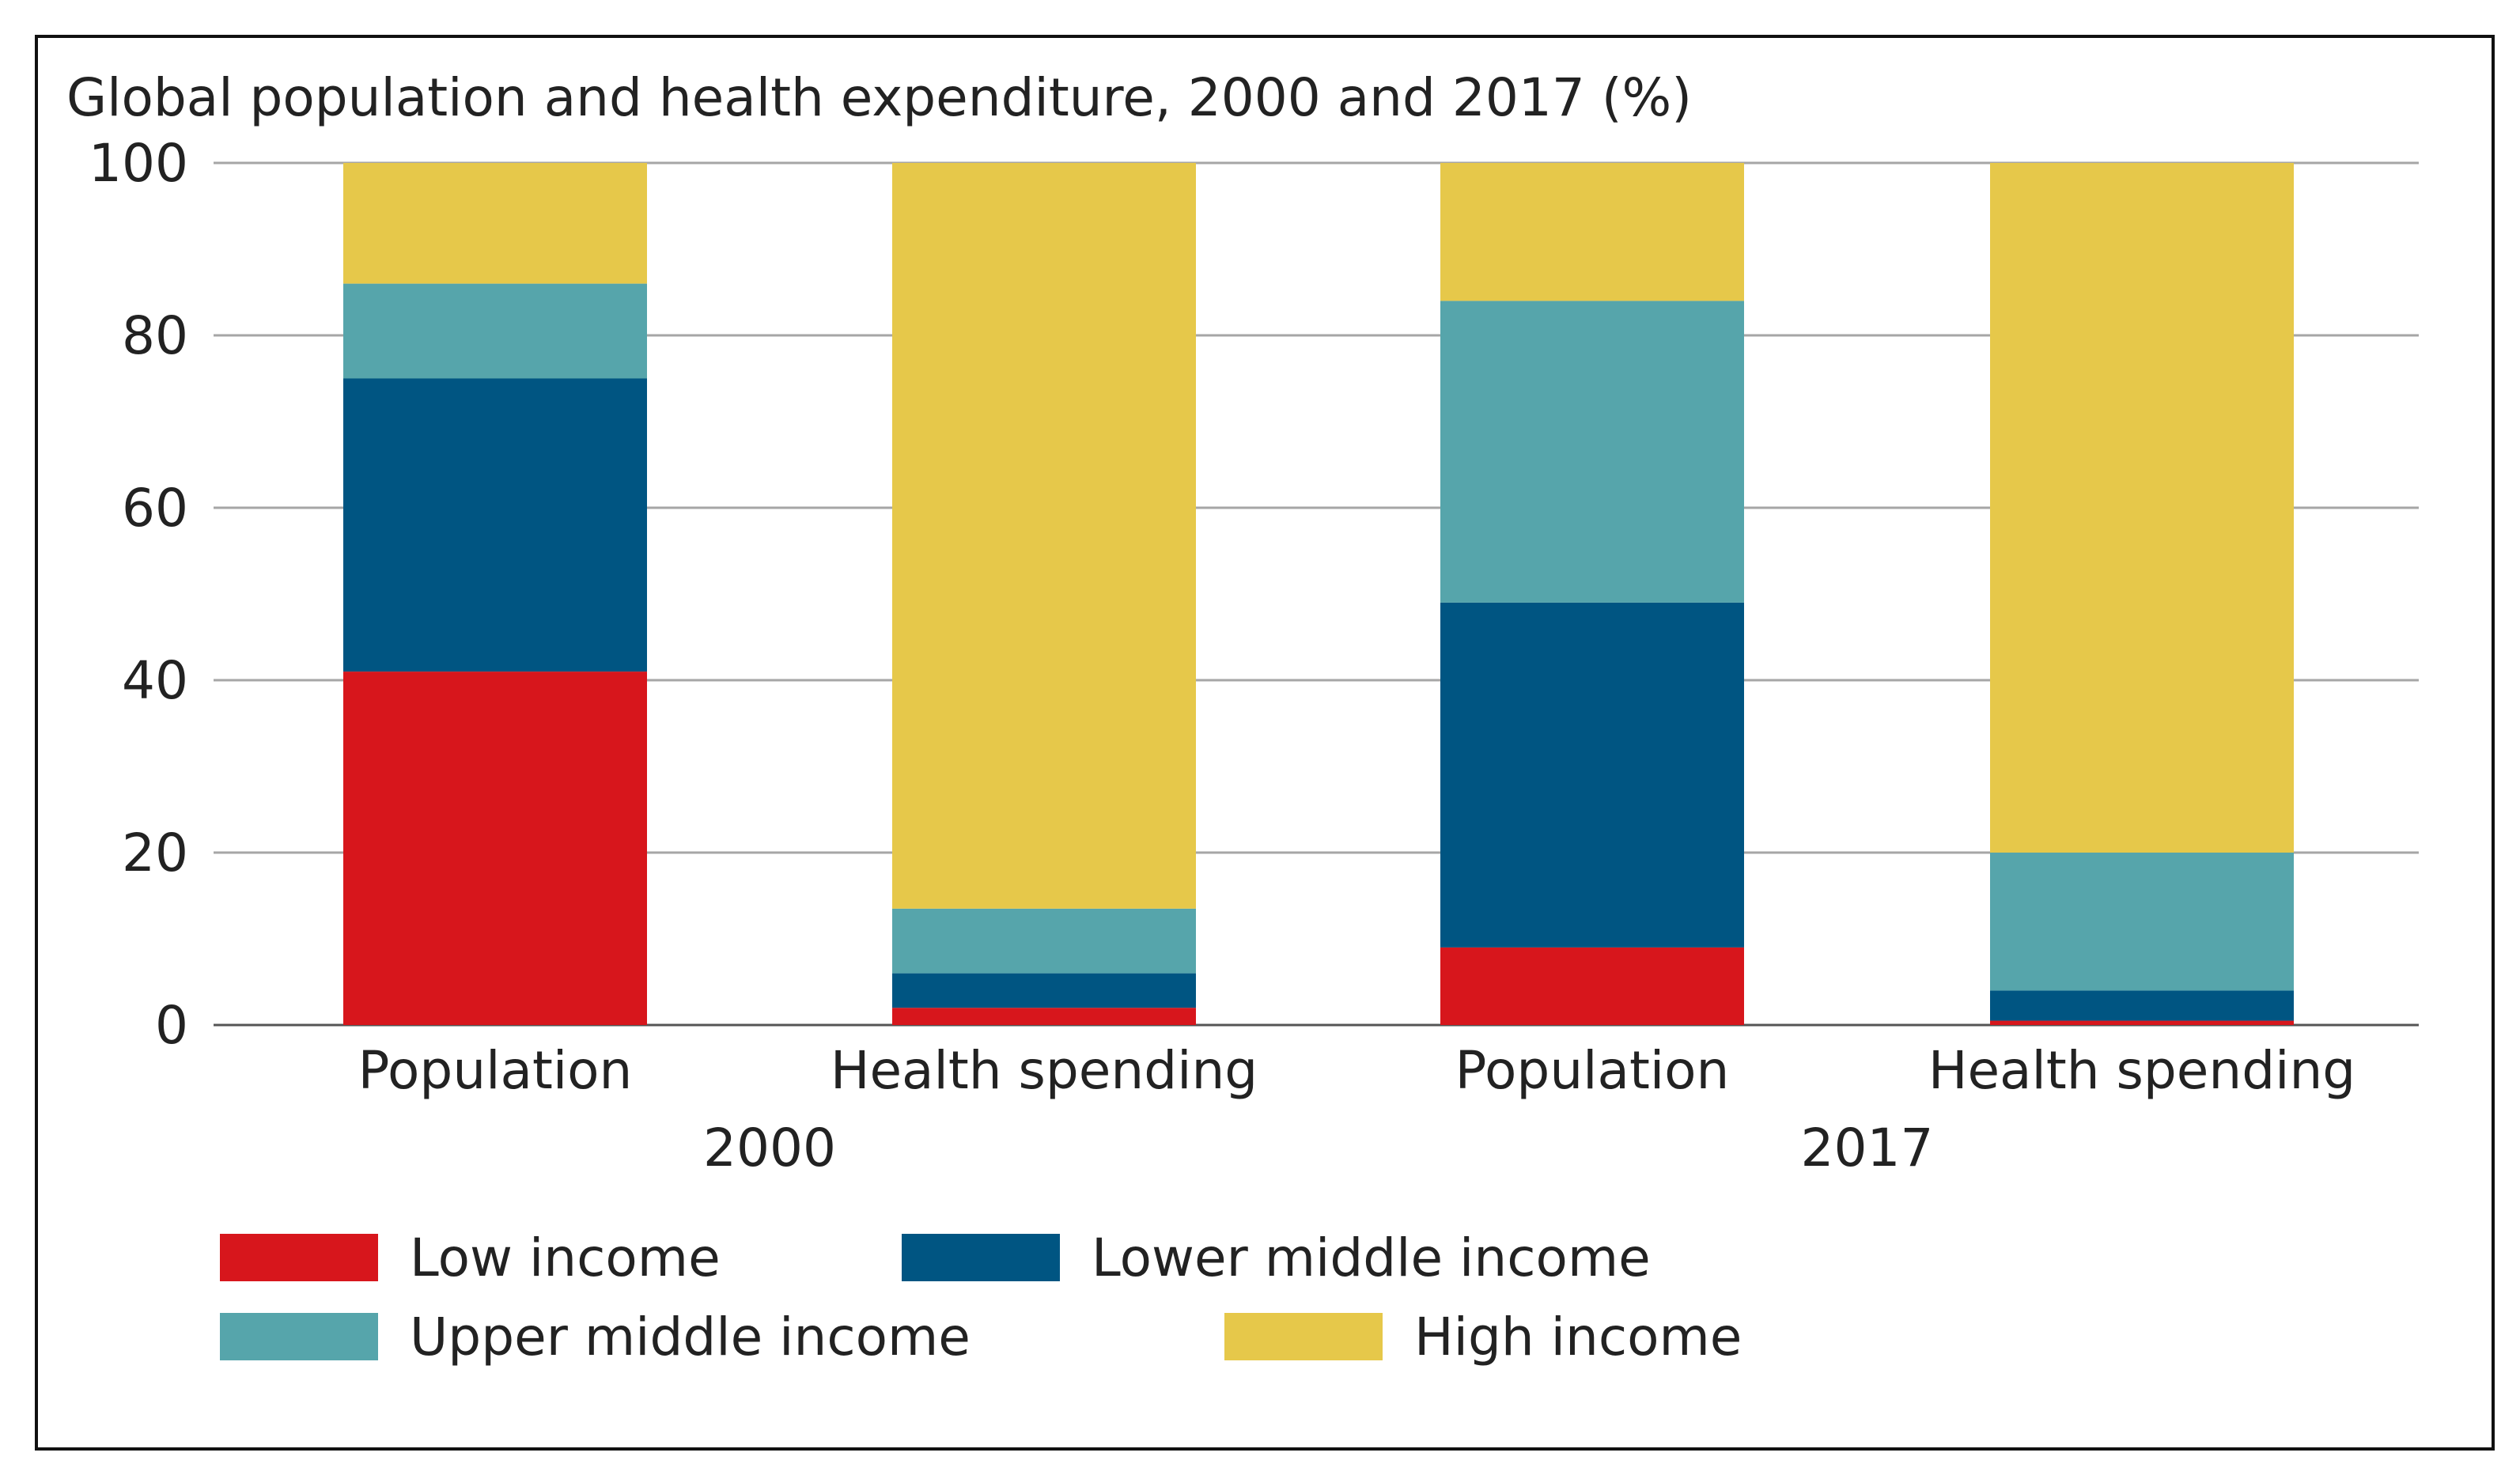  What do you see at coordinates (981, 1257) in the screenshot?
I see `legend-swatch-lower-middle-income` at bounding box center [981, 1257].